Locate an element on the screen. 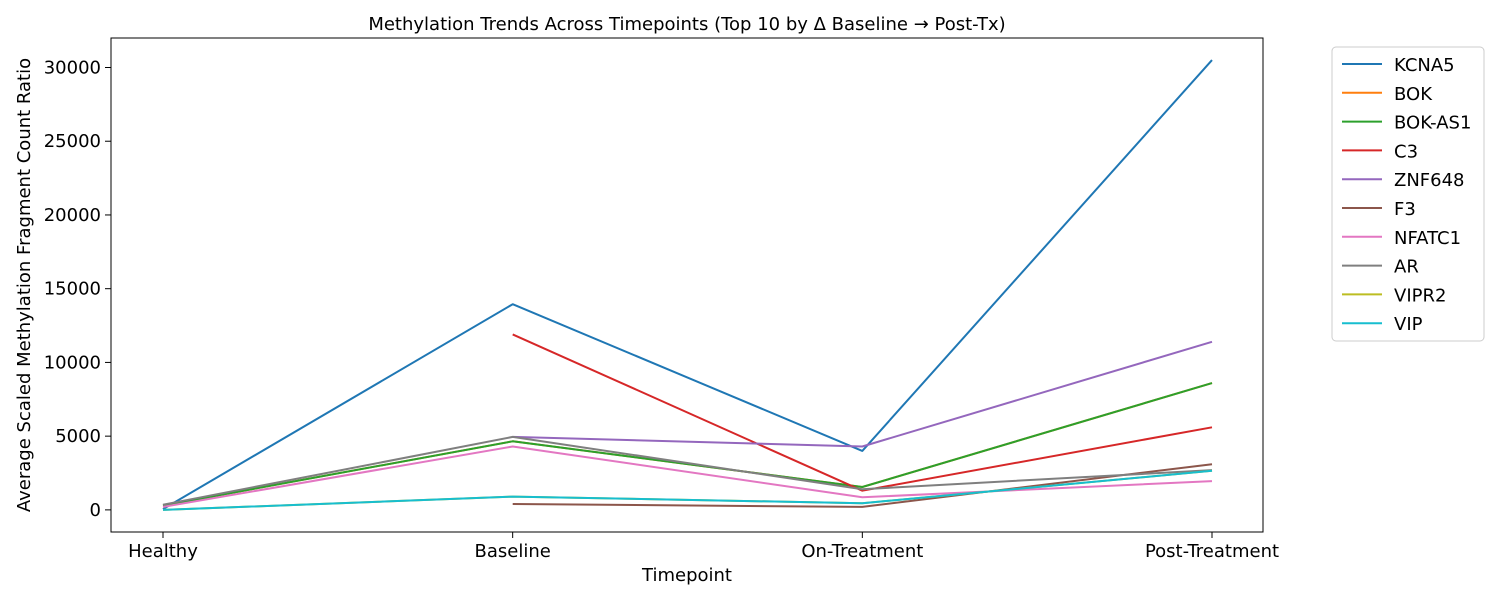  x-tick-label: Healthy is located at coordinates (163, 551).